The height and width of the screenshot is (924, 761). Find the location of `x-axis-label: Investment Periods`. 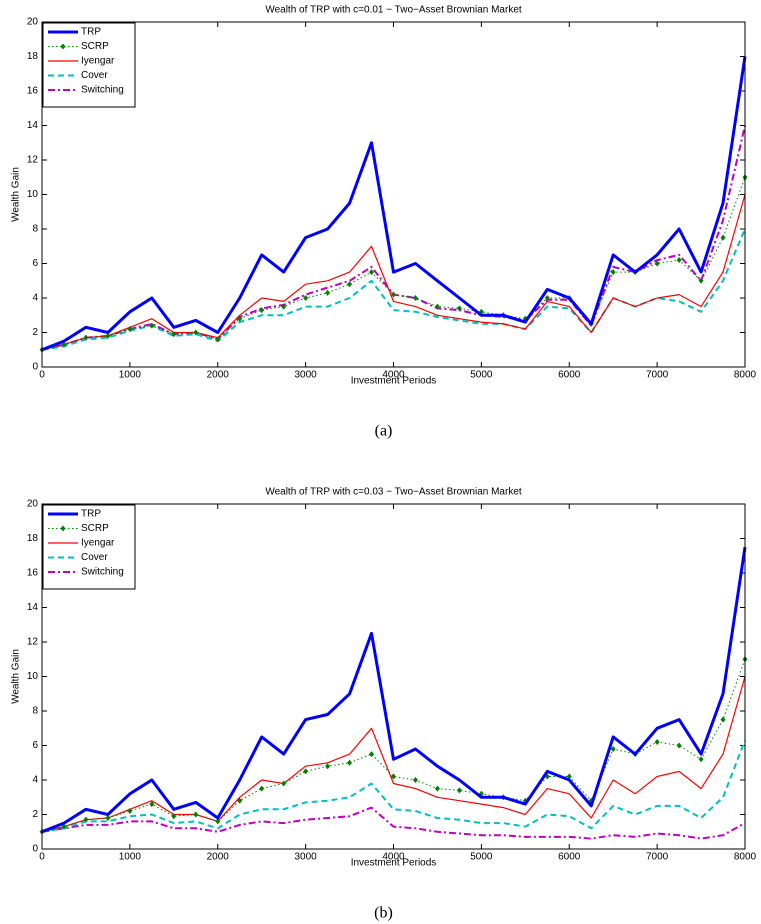

x-axis-label: Investment Periods is located at coordinates (394, 381).